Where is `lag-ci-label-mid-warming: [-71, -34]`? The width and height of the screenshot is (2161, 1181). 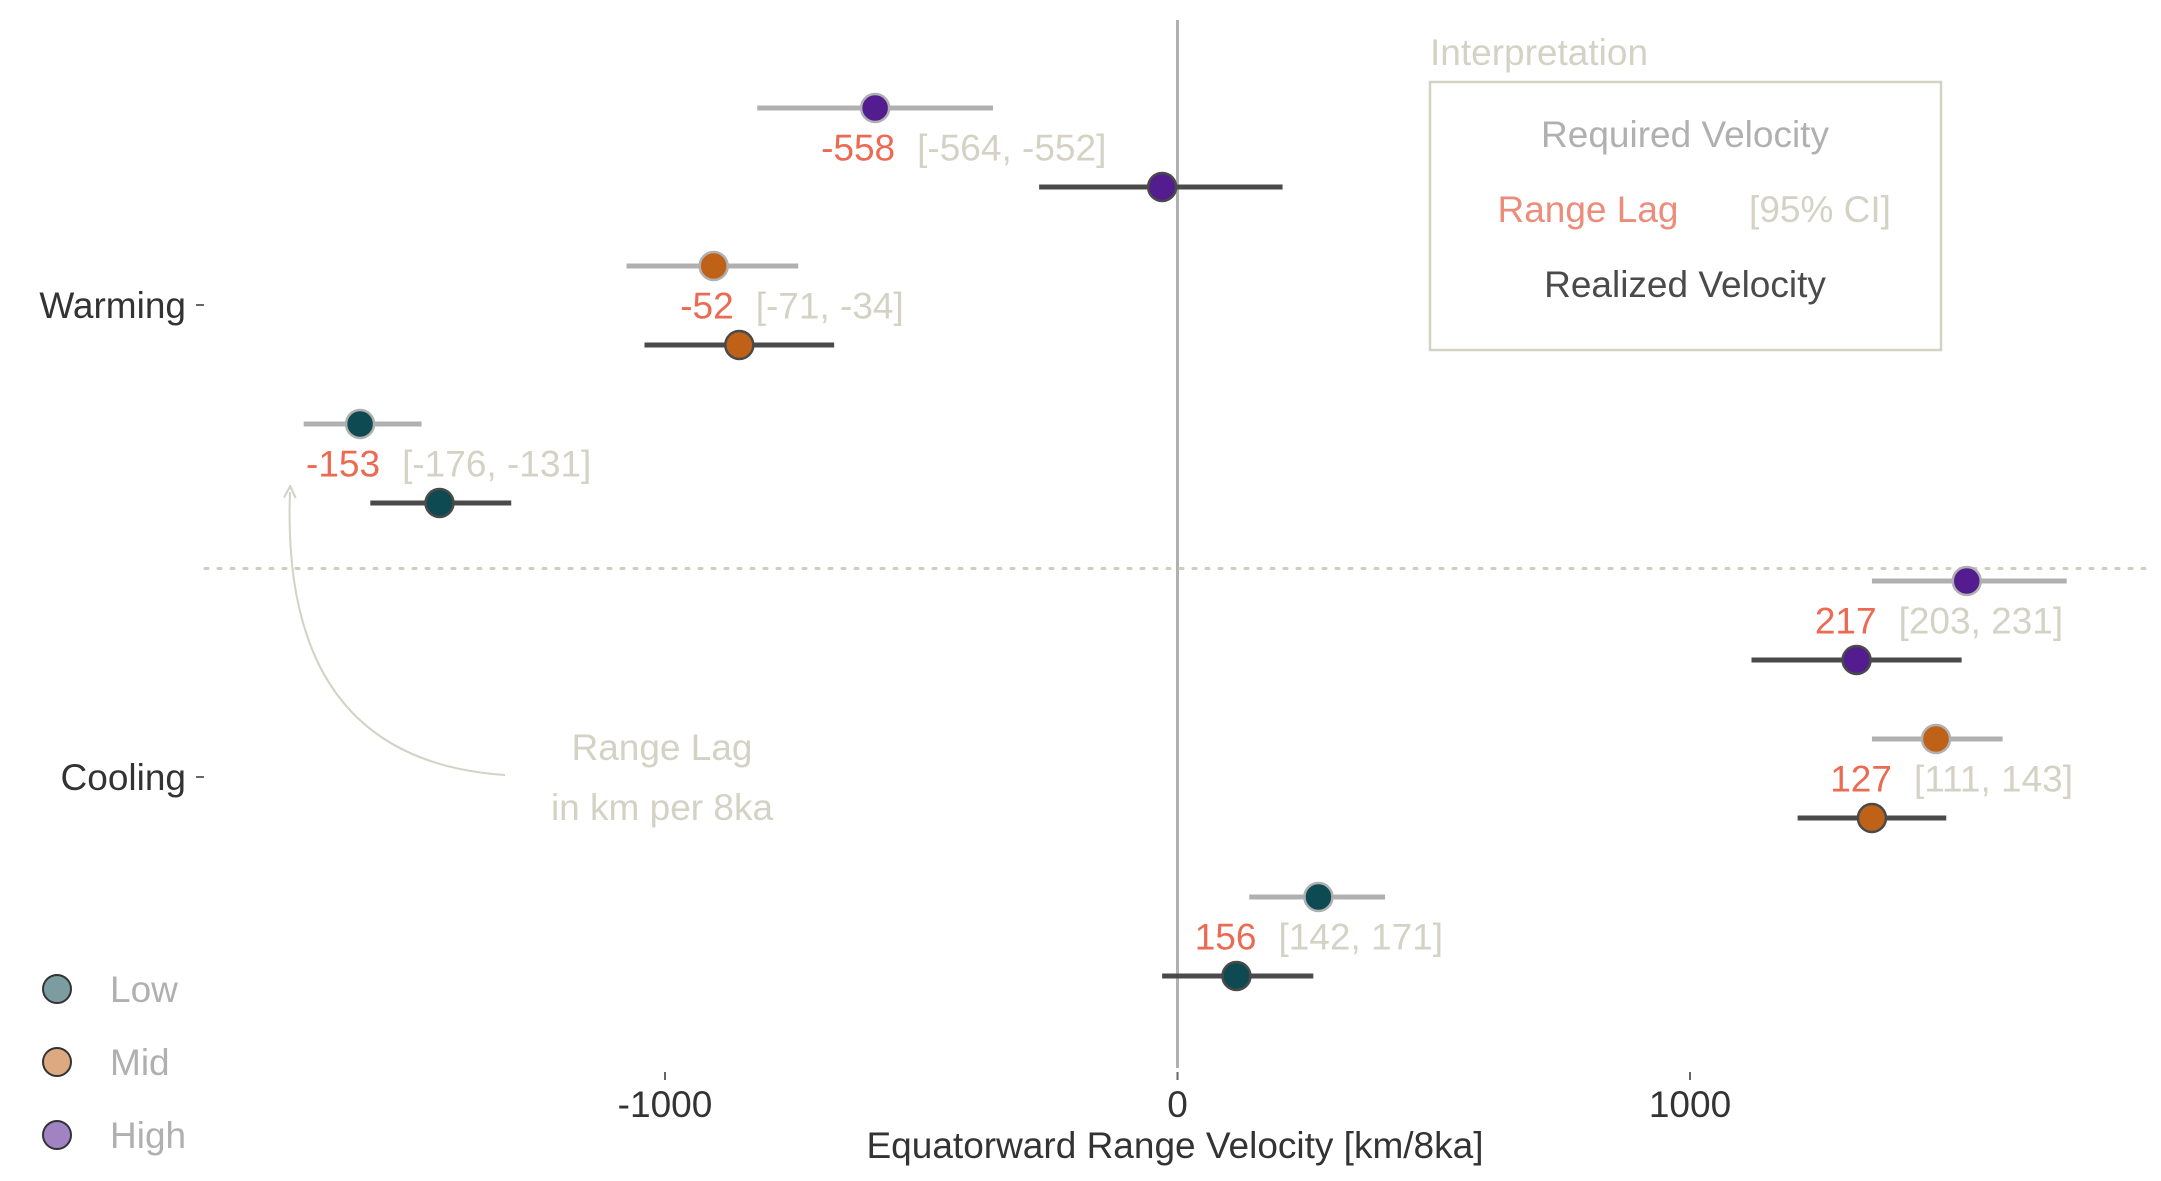
lag-ci-label-mid-warming: [-71, -34] is located at coordinates (830, 306).